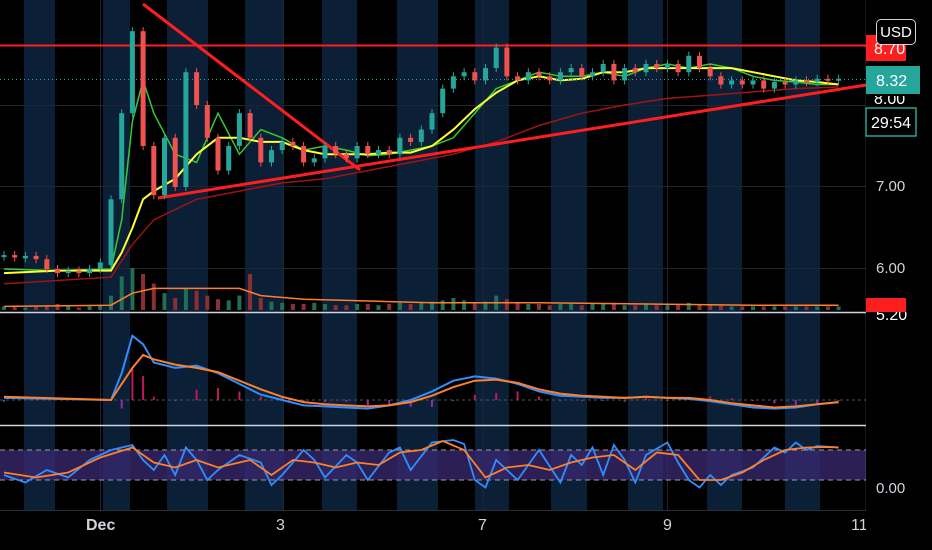 The width and height of the screenshot is (932, 550). I want to click on price-tick-7: 7.00, so click(890, 186).